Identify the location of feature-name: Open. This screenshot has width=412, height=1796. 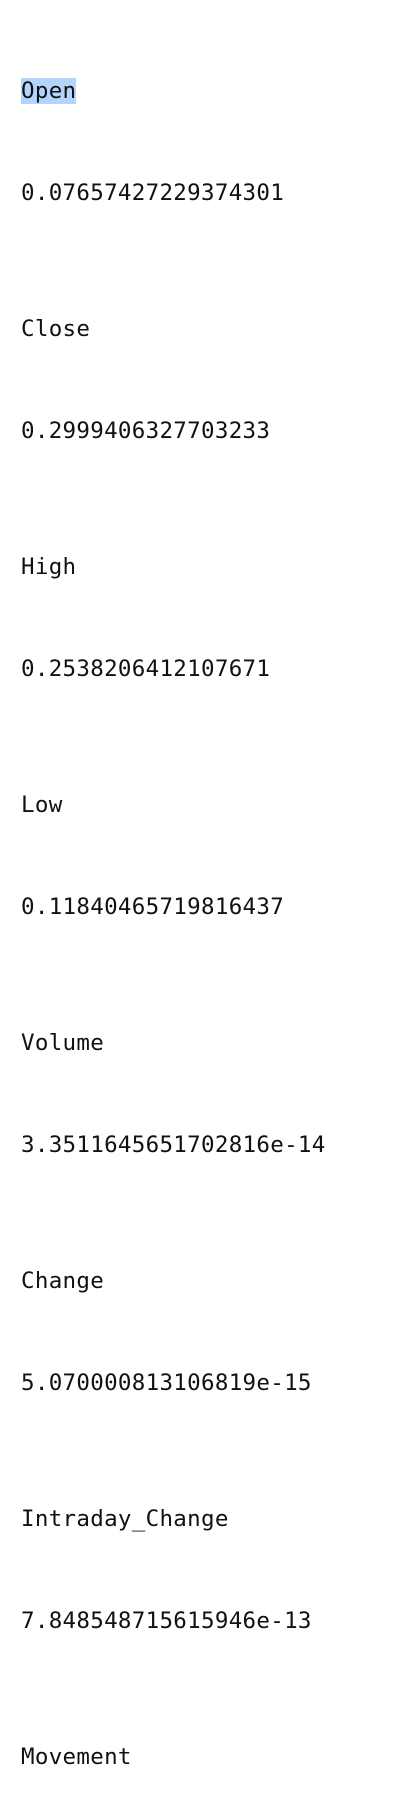
(173, 91).